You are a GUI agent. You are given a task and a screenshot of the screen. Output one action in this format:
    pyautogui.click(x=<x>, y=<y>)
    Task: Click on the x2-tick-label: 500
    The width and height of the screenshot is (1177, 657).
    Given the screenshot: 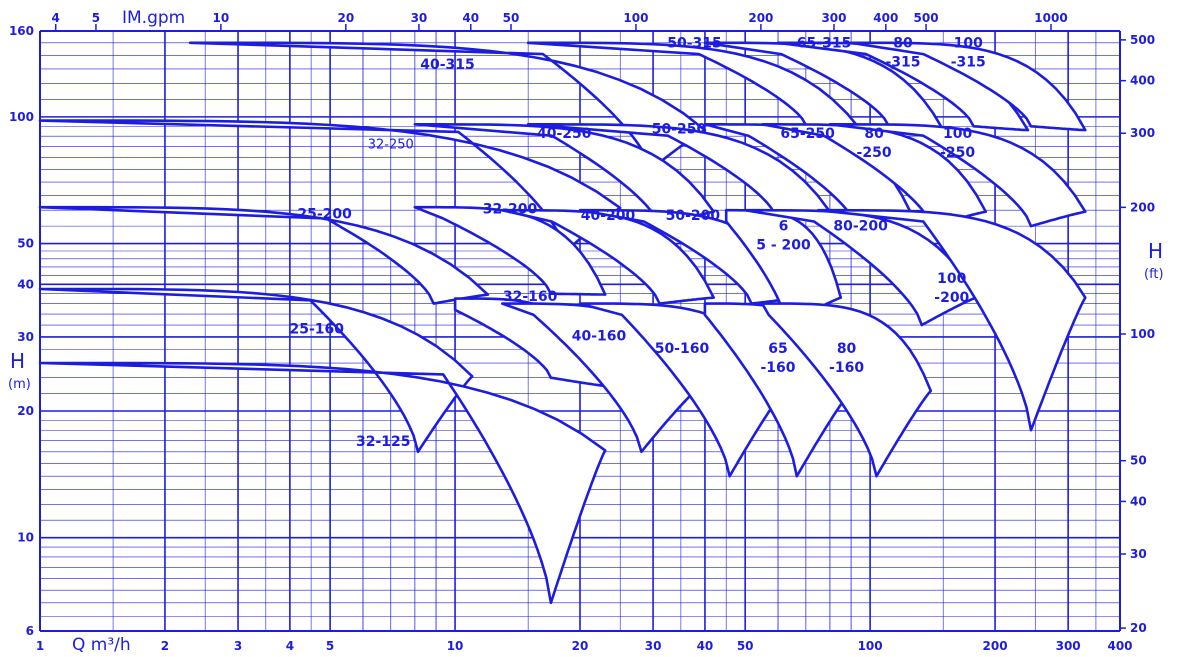 What is the action you would take?
    pyautogui.click(x=926, y=18)
    